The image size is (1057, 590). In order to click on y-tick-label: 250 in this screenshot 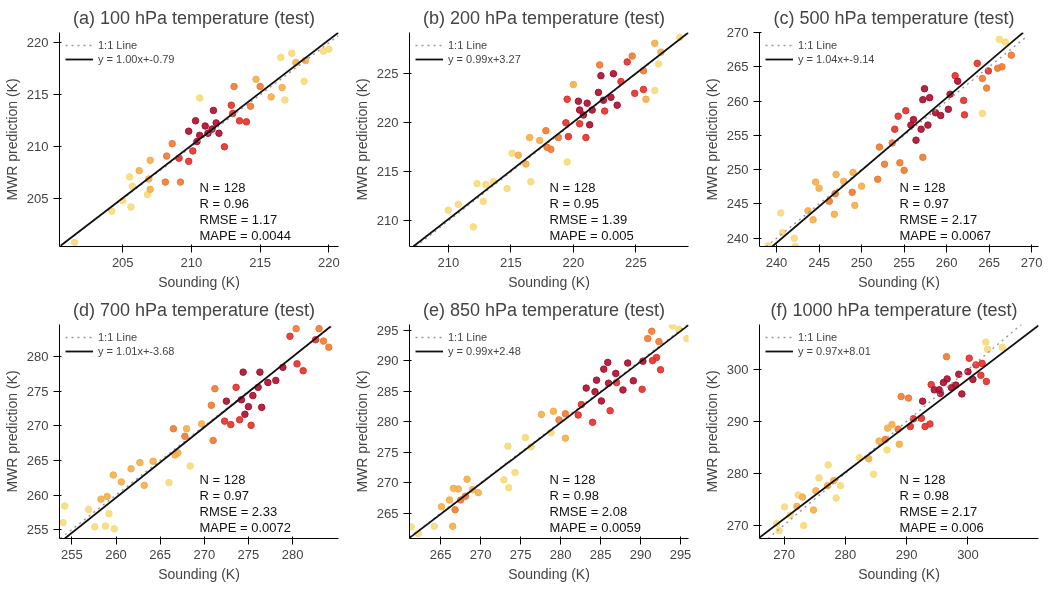, I will do `click(737, 170)`.